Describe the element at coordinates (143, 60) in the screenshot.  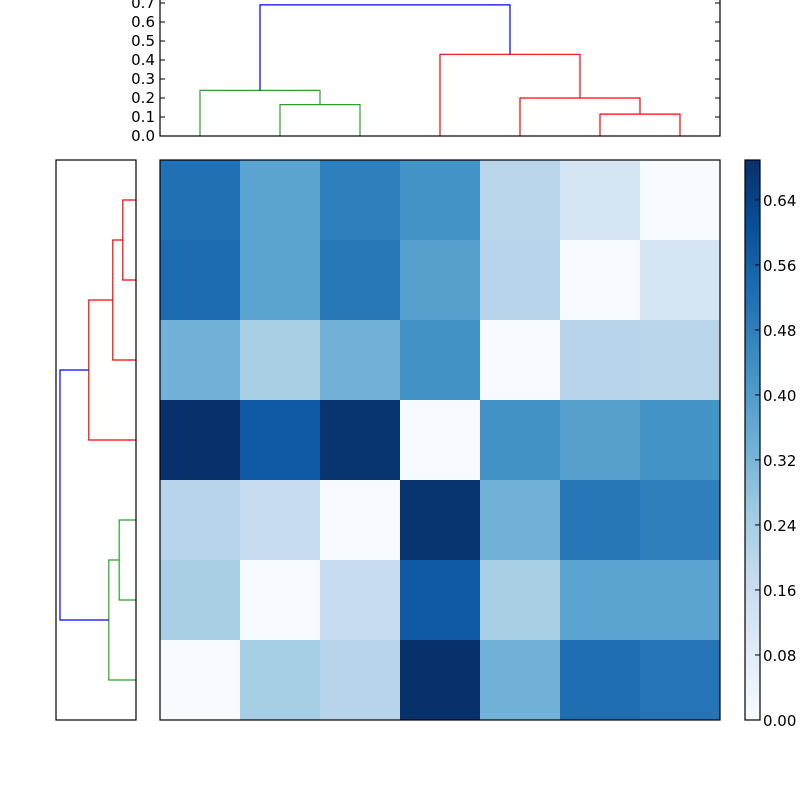
I see `y-tick-label: 0.4` at that location.